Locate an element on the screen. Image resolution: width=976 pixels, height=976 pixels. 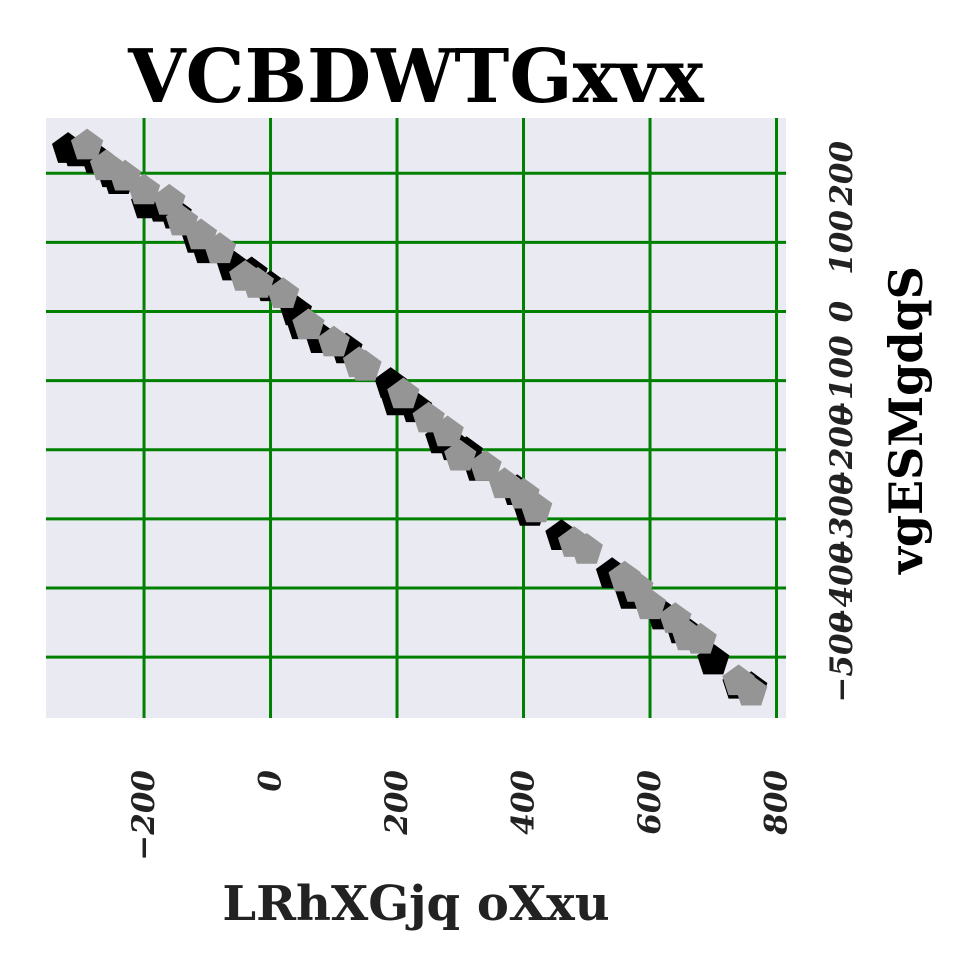
x-tick-labels: −200 0 200 400 600 800 is located at coordinates (460, 815).